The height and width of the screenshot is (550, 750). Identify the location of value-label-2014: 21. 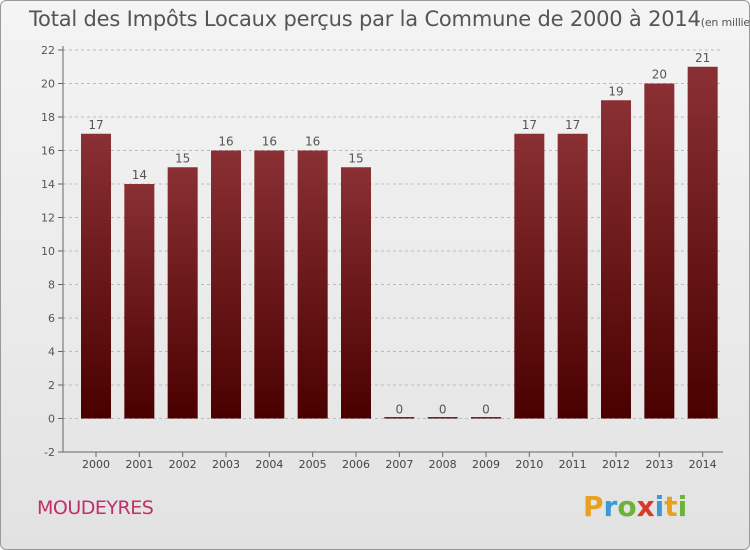
(702, 58).